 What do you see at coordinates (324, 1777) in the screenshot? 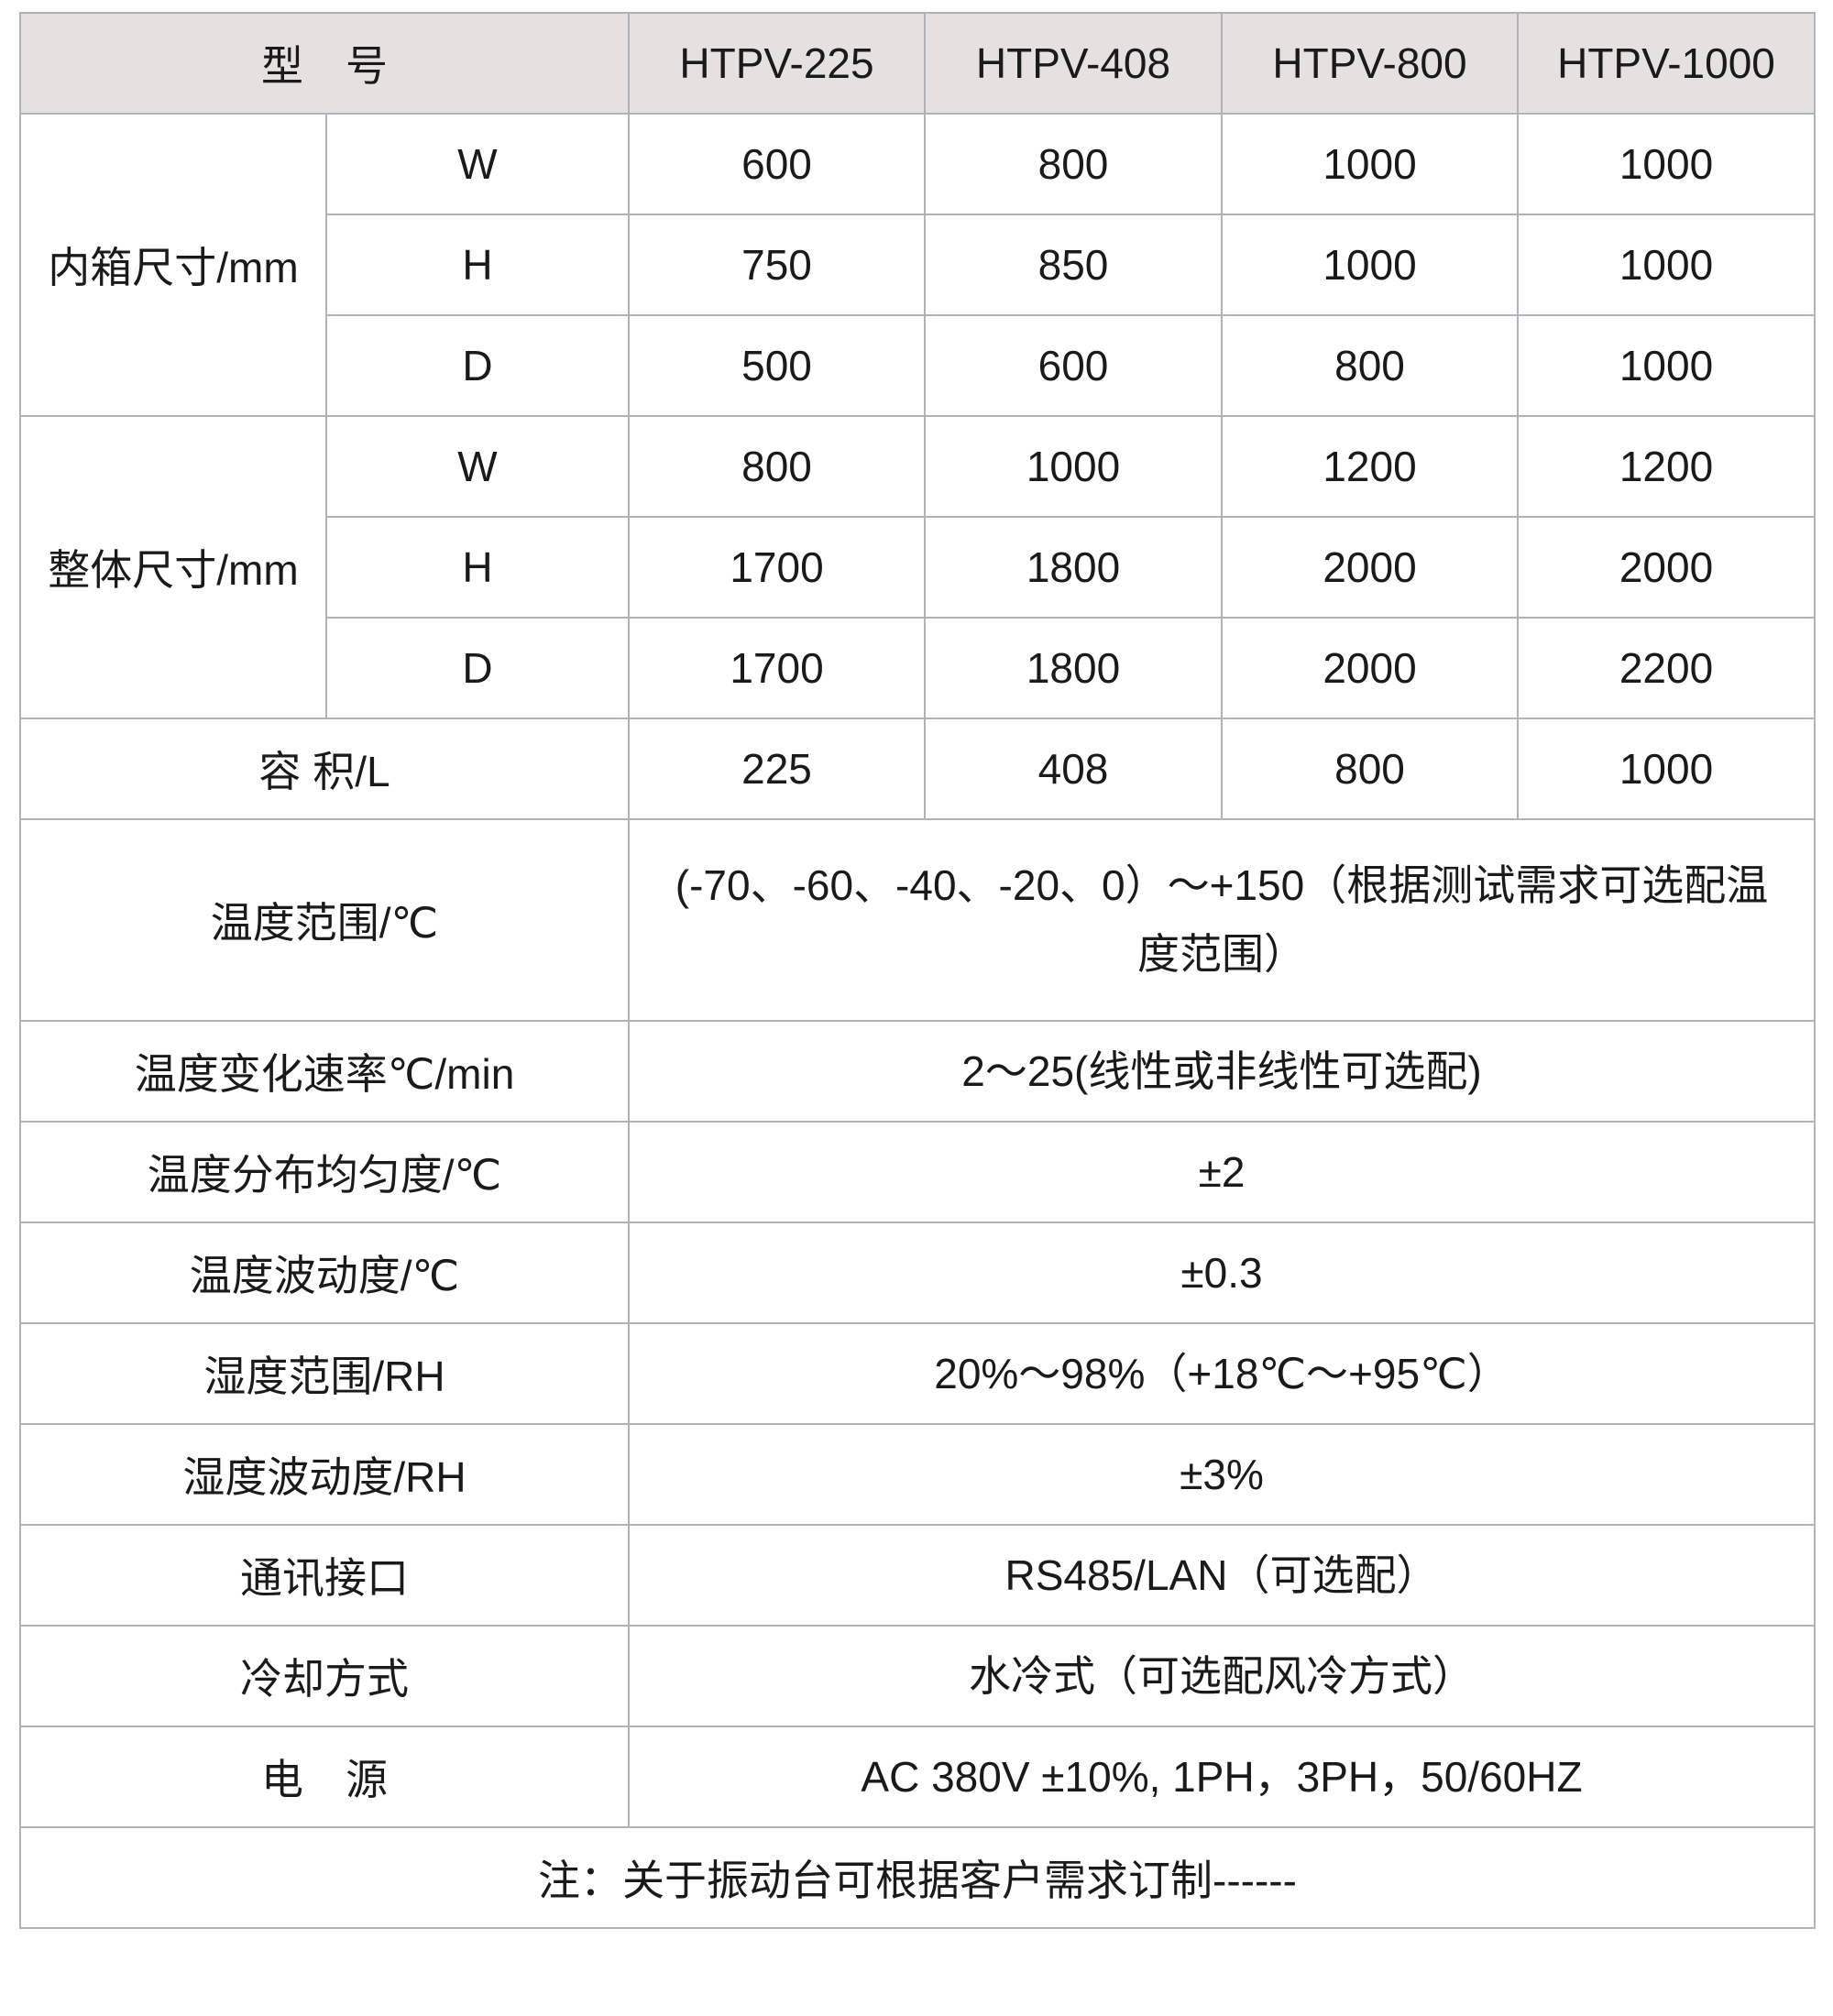
I see `spec-label: 电 源` at bounding box center [324, 1777].